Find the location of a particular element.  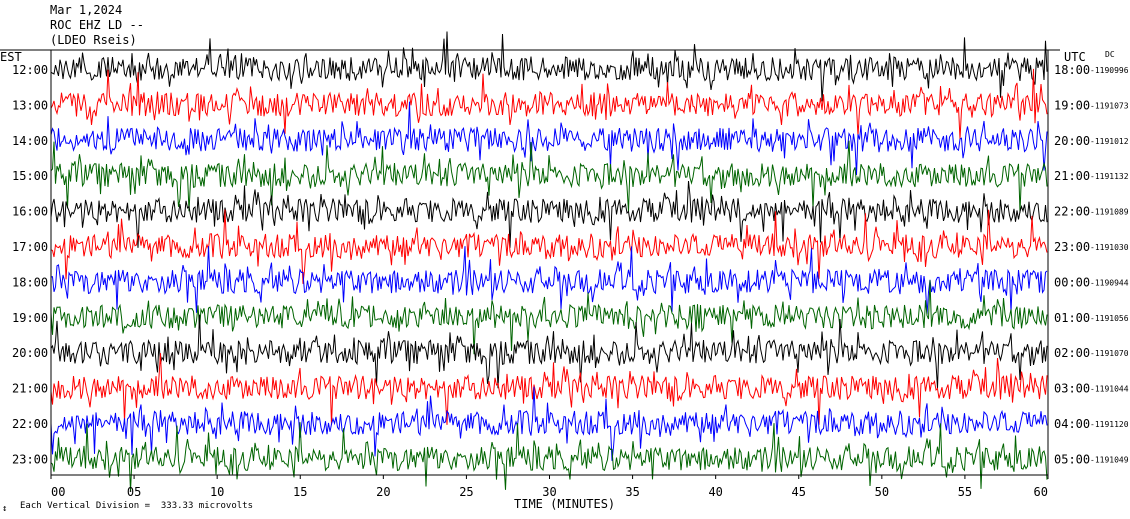

dc-offset-label: -1191073 is located at coordinates (1109, 105).